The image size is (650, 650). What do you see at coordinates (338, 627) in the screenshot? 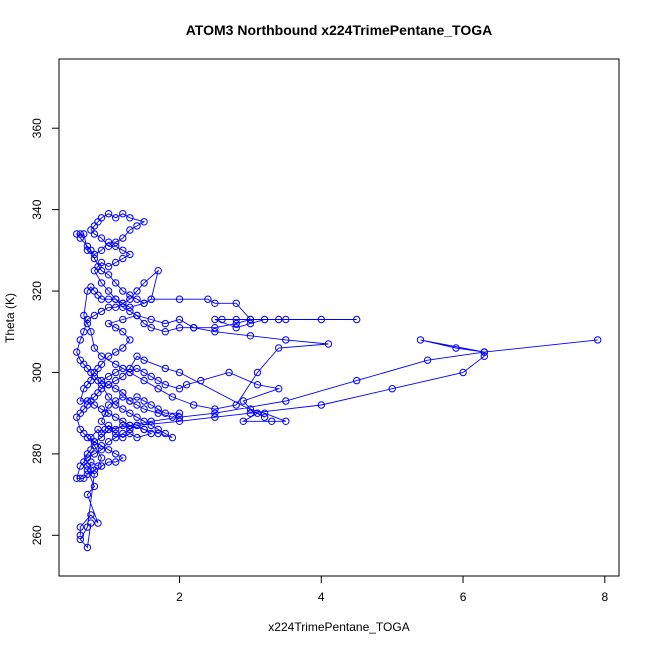
I see `x-axis-label: x224TrimePentane_TOGA` at bounding box center [338, 627].